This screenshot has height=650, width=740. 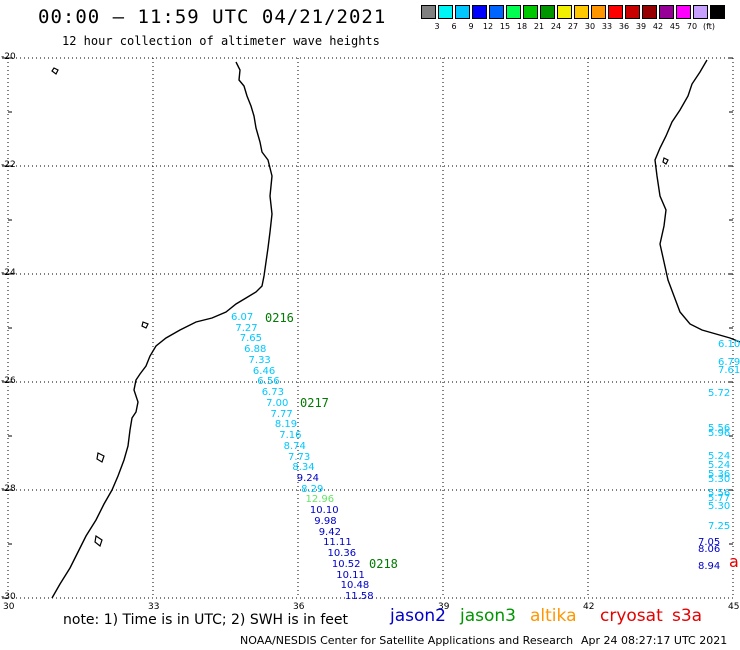 What do you see at coordinates (556, 26) in the screenshot?
I see `legend-label: 24` at bounding box center [556, 26].